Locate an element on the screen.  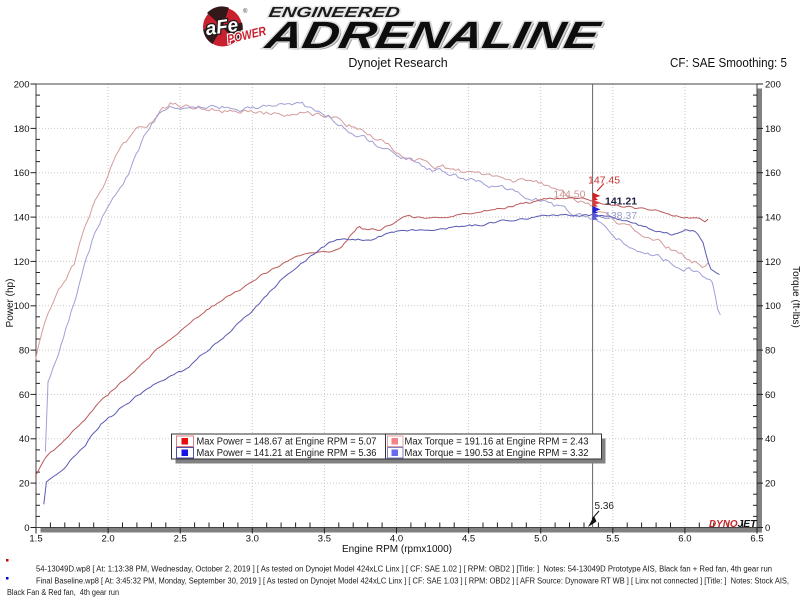
svg-text:Max Torque = 190.53 at Engine: Max Torque = 190.53 at Engine RPM = 3.32 is located at coordinates (497, 453).